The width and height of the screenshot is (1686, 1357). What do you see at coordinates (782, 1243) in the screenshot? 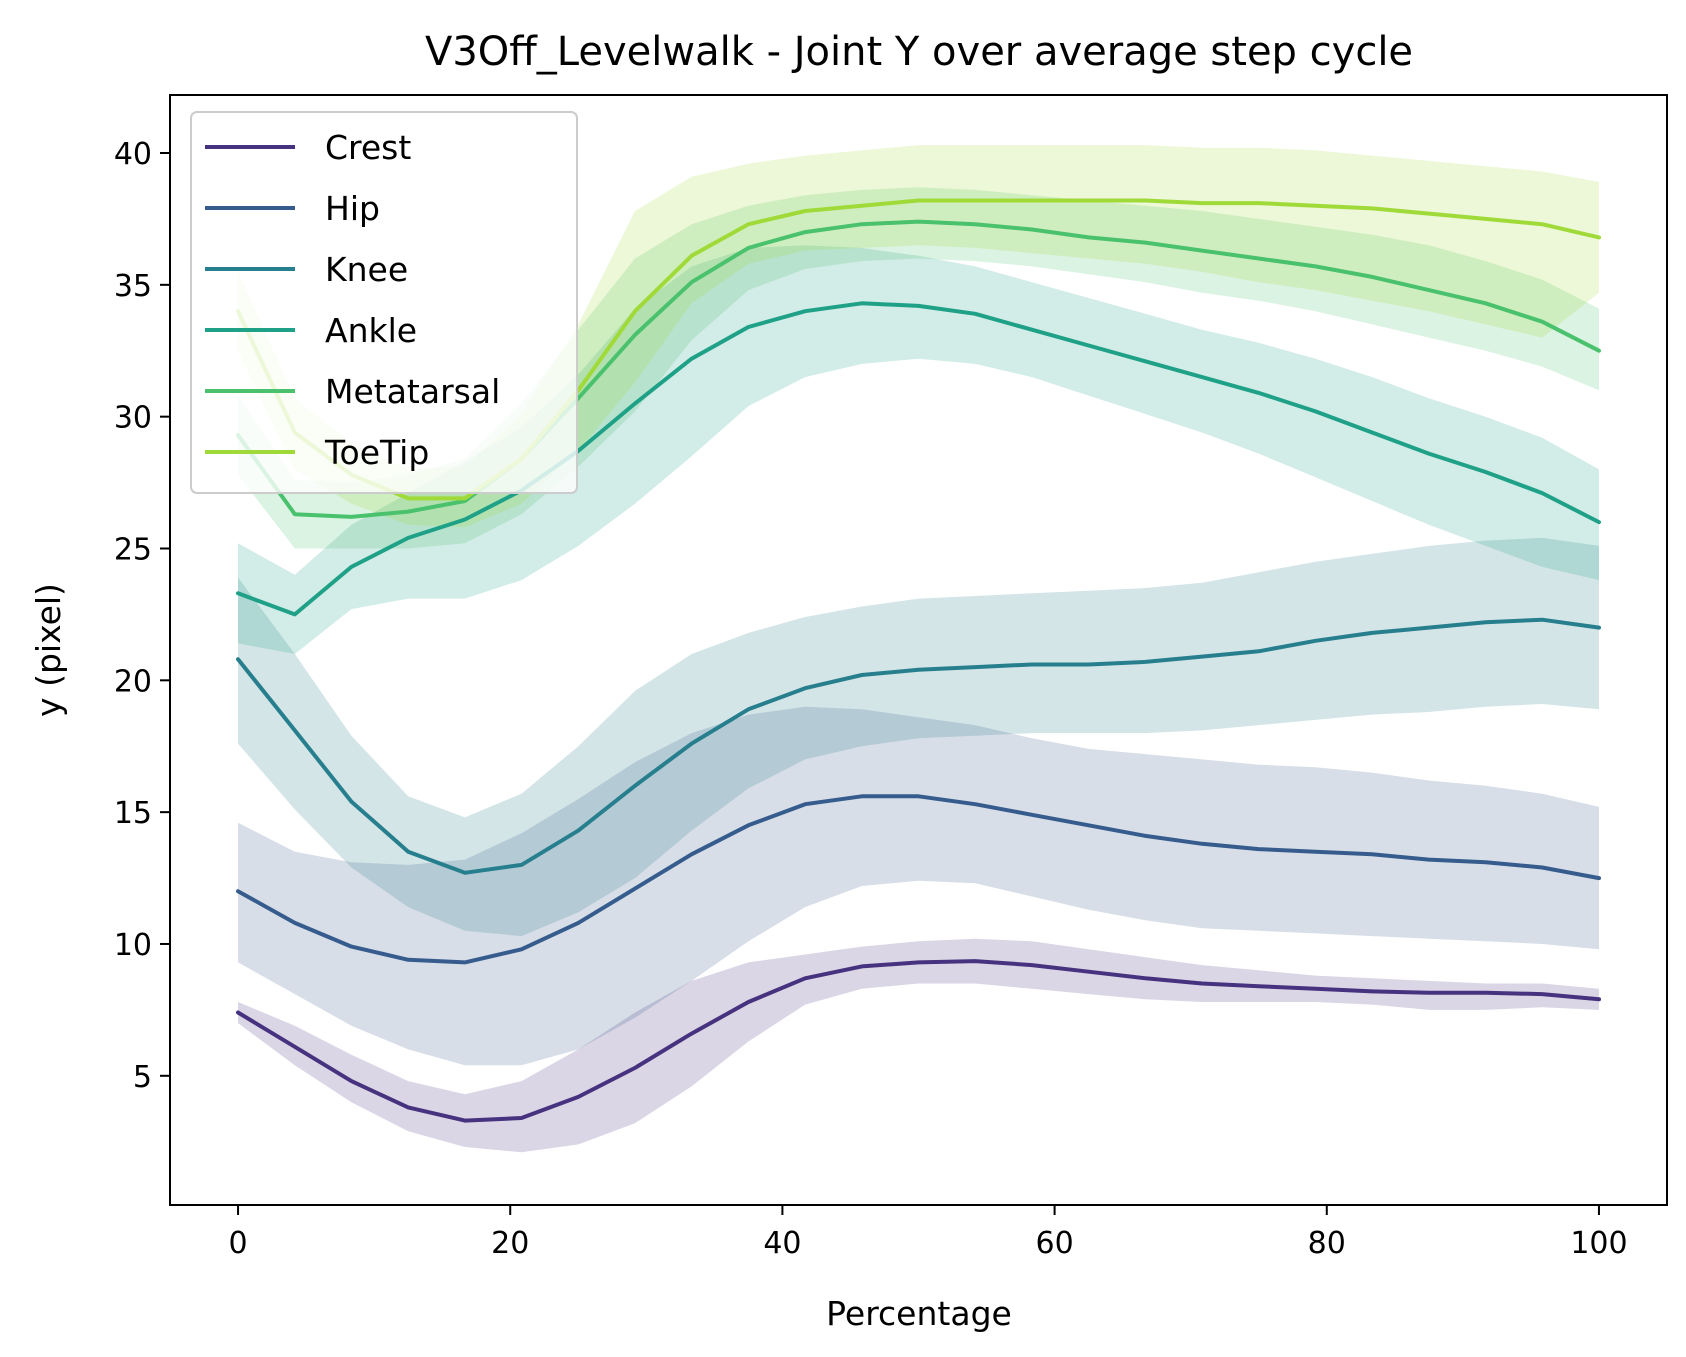
I see `x-tick-label: 40` at bounding box center [782, 1243].